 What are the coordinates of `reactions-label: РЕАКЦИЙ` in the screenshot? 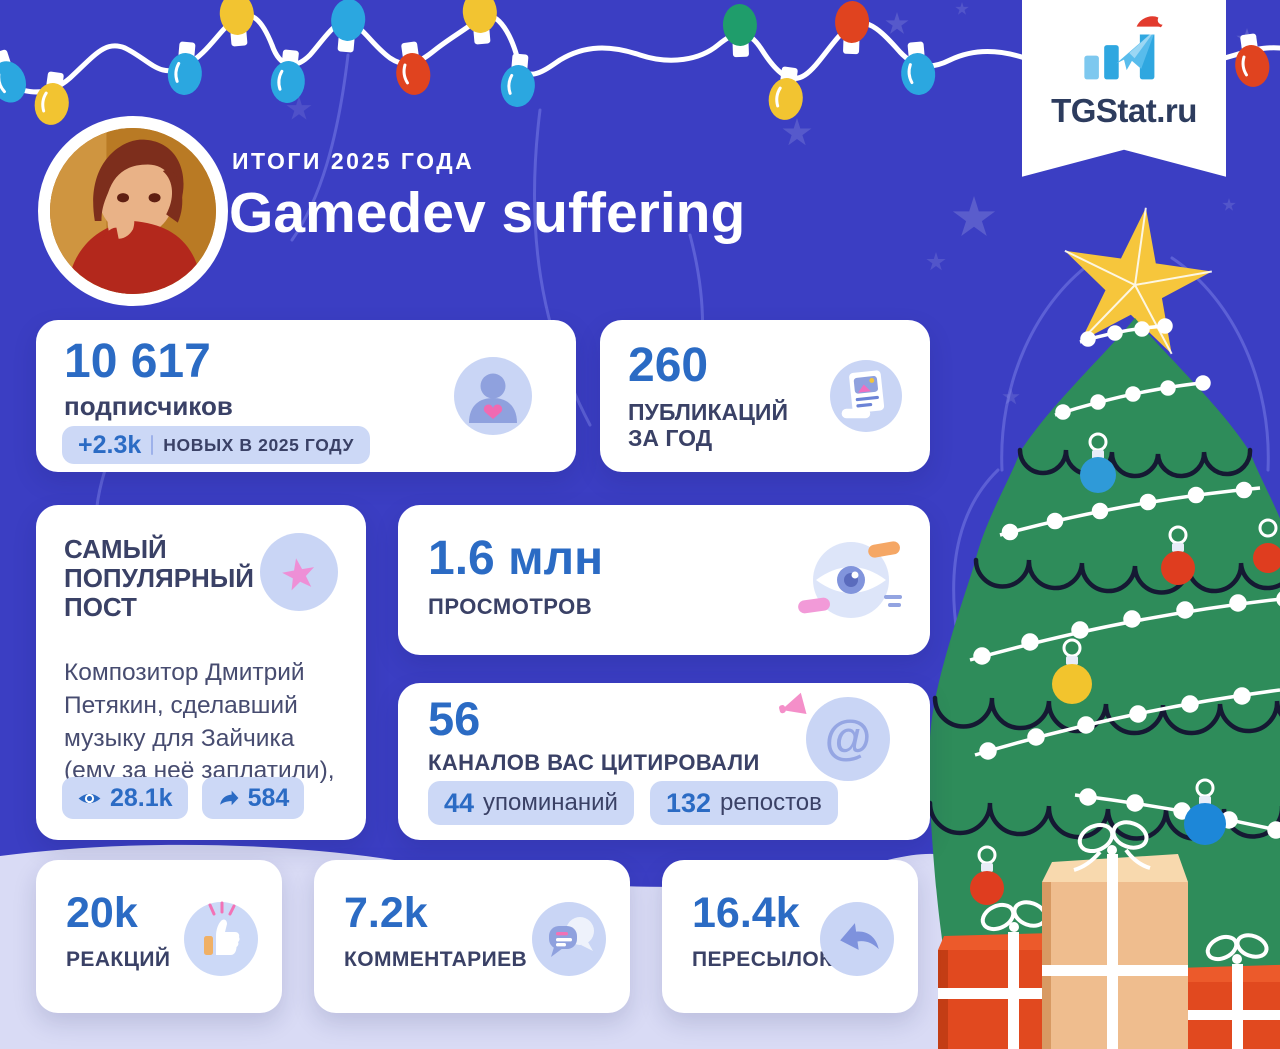 It's located at (118, 959).